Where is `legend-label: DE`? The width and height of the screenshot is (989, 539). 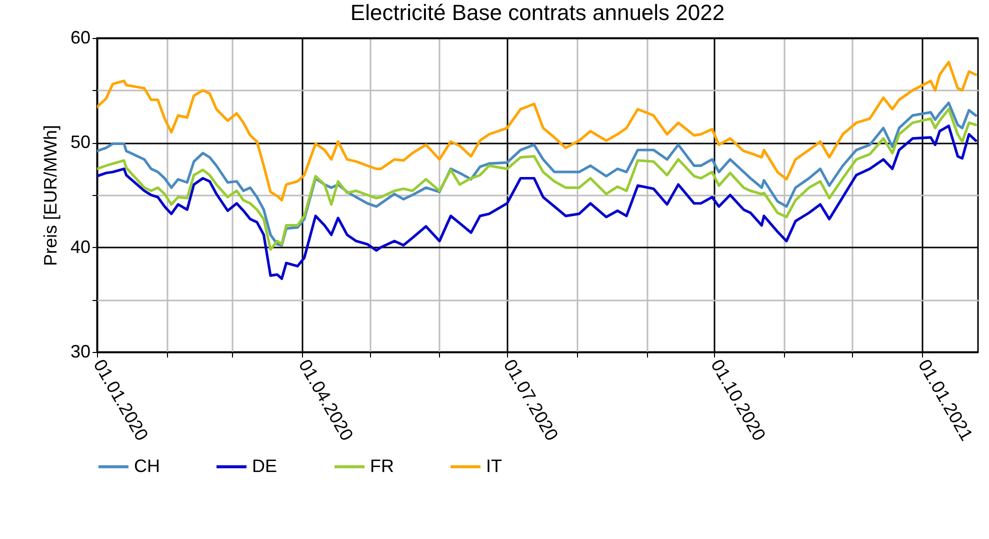 legend-label: DE is located at coordinates (265, 466).